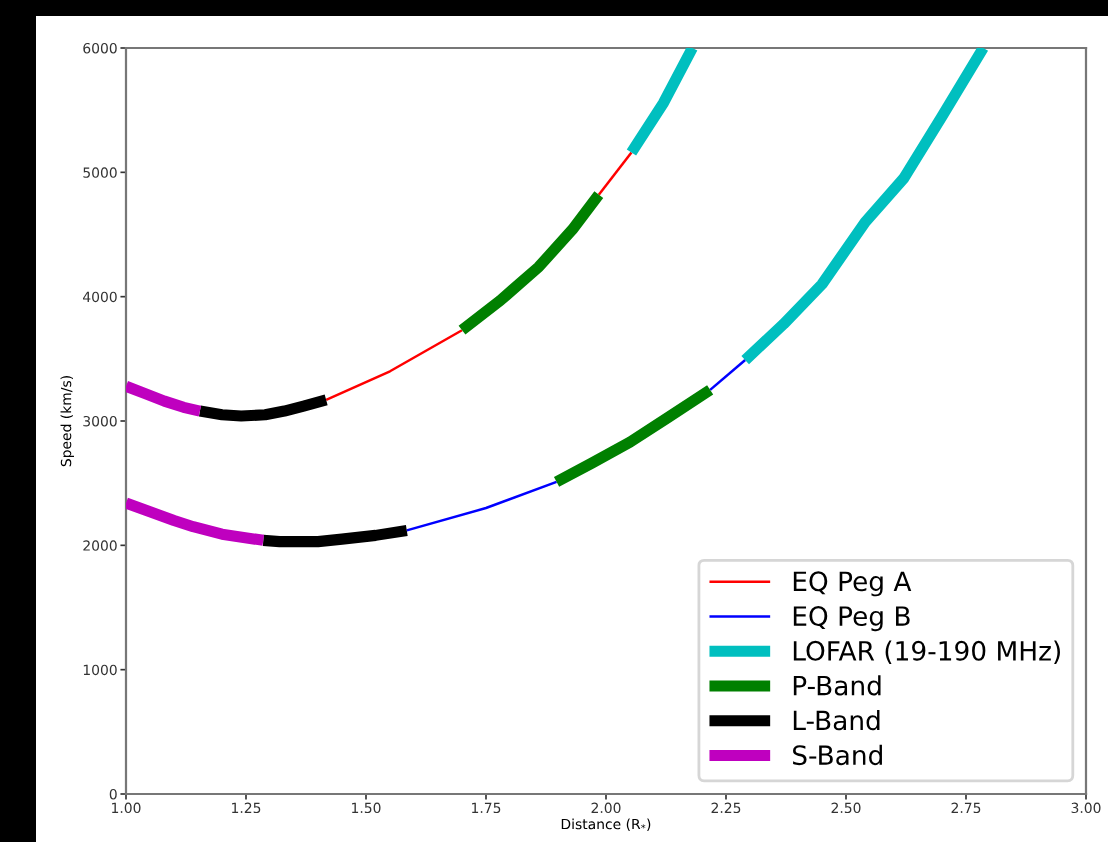  I want to click on legend-label: P-Band, so click(837, 685).